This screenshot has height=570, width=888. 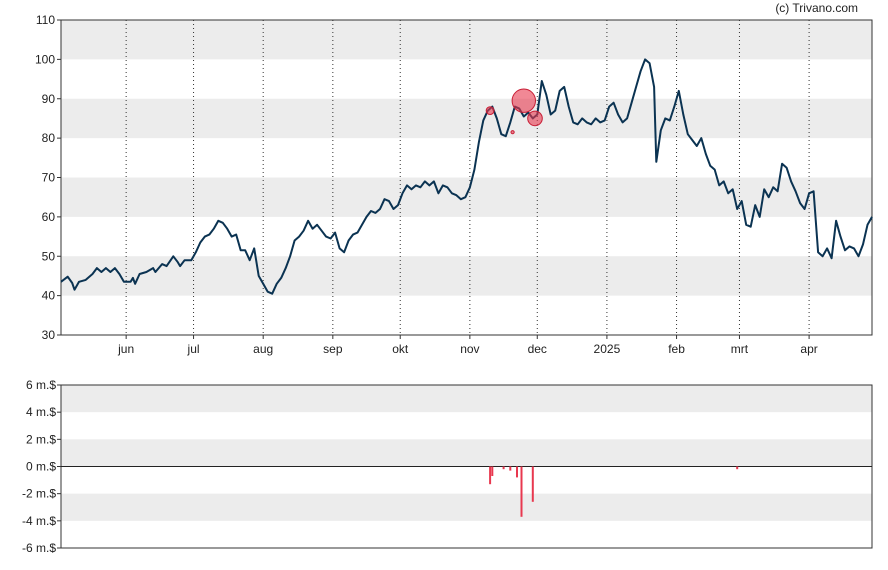 I want to click on y-tick-label: -4 m.$, so click(x=39, y=521).